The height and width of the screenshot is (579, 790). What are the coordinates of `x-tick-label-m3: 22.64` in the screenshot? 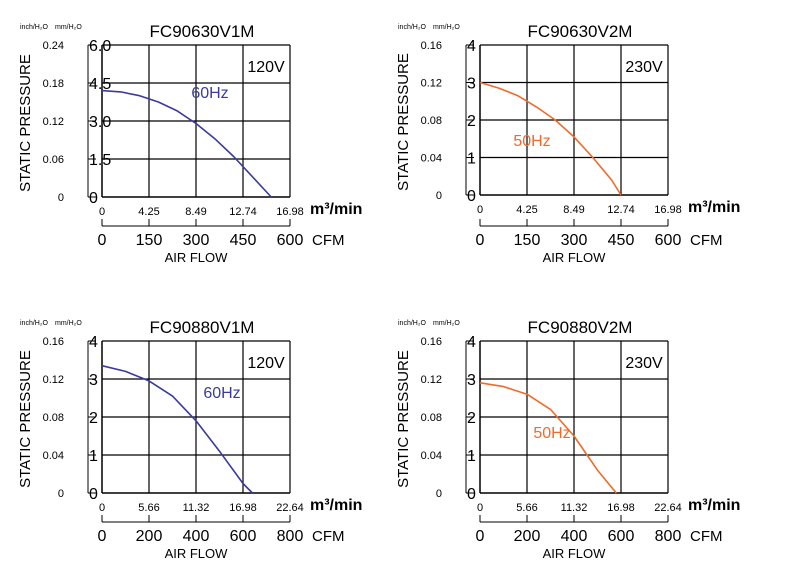 It's located at (290, 508).